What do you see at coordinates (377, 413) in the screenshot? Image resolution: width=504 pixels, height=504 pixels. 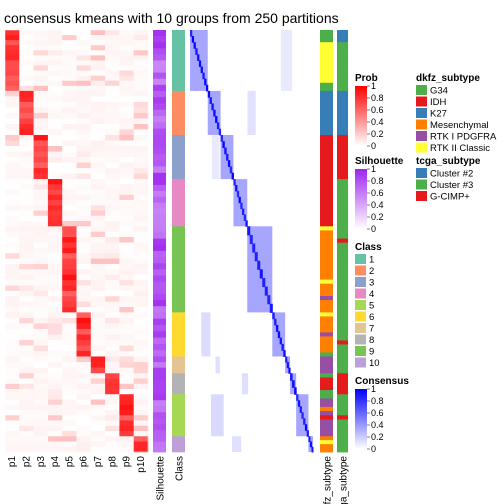 I see `consensus-tick-label: 0.6` at bounding box center [377, 413].